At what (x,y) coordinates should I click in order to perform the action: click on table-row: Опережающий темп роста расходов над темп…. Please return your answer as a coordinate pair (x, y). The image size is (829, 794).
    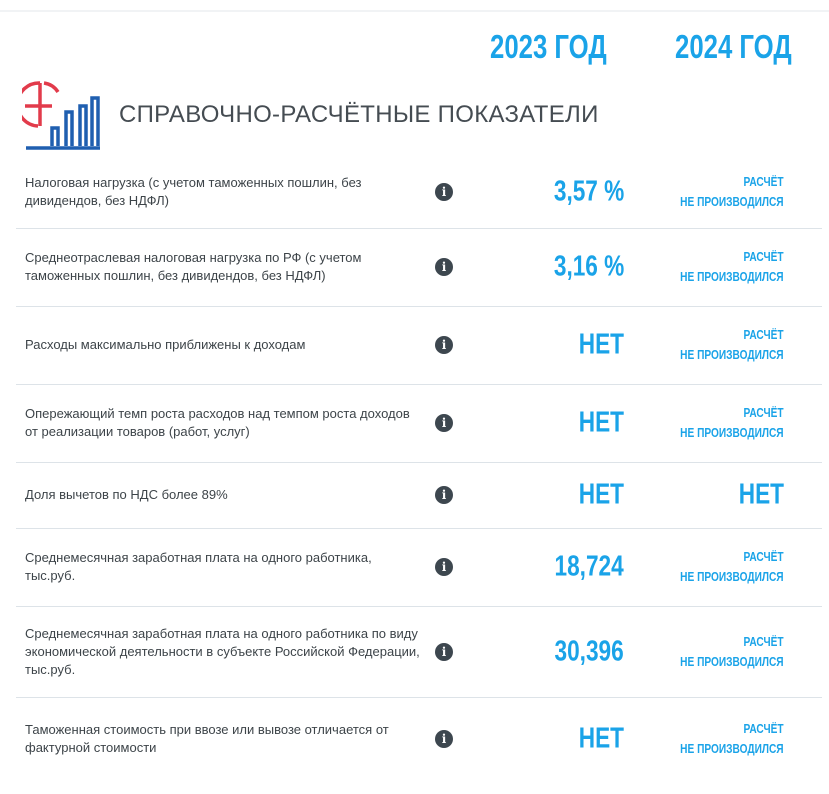
    Looking at the image, I should click on (419, 423).